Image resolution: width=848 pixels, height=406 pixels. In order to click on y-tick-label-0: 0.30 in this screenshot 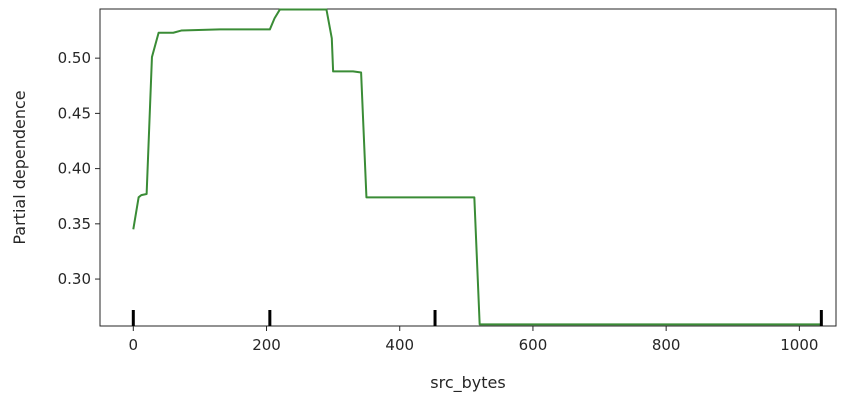, I will do `click(74, 279)`.